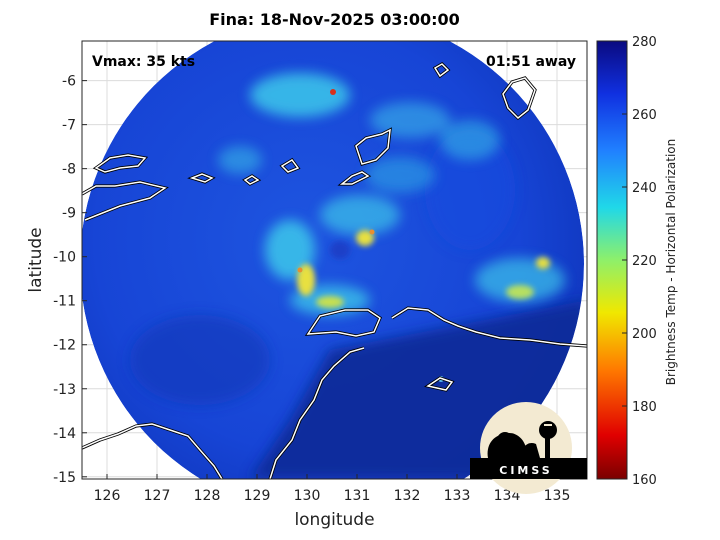  I want to click on y-tick-label: -7, so click(69, 126).